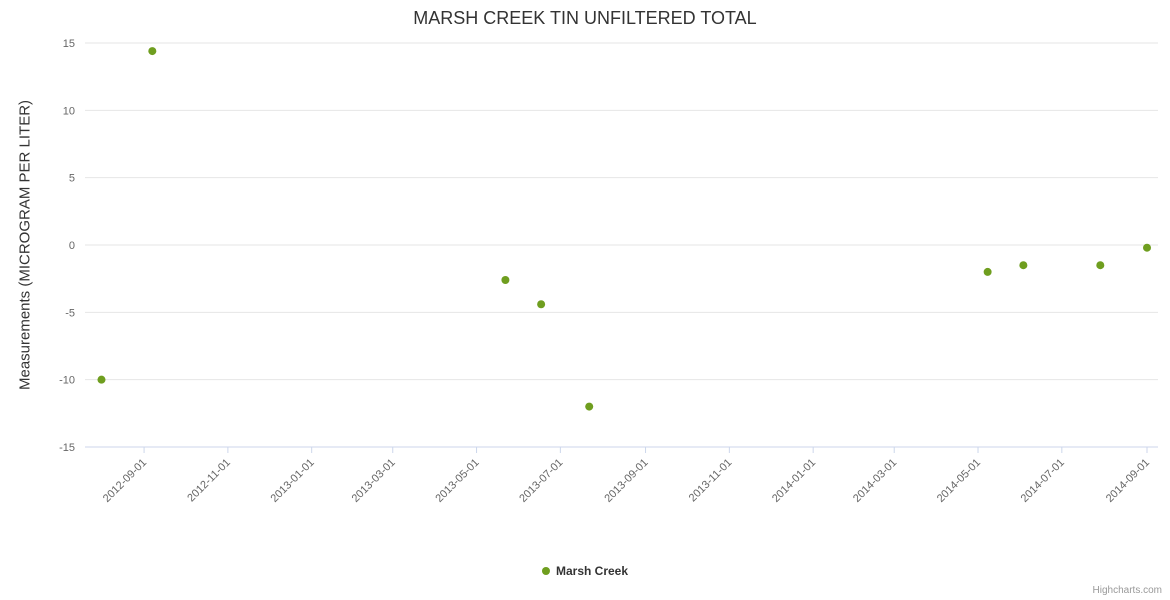 This screenshot has width=1170, height=600. What do you see at coordinates (25, 245) in the screenshot?
I see `y-axis-title: Measurements (MICROGRAM PER LITER)` at bounding box center [25, 245].